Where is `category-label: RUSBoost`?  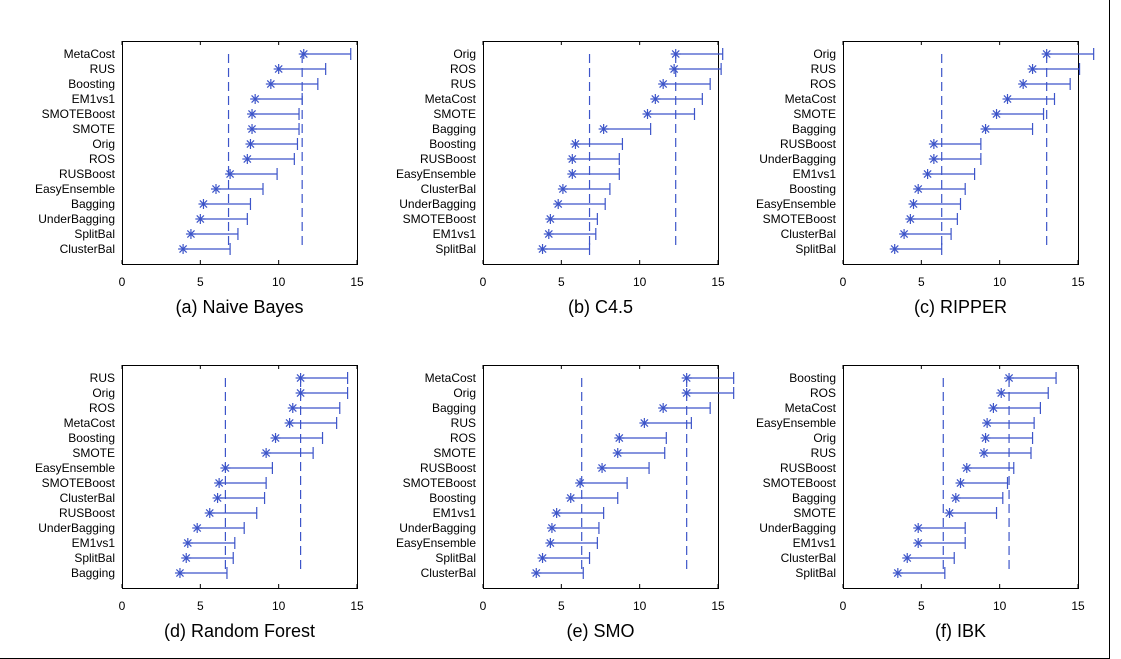
category-label: RUSBoost is located at coordinates (808, 468).